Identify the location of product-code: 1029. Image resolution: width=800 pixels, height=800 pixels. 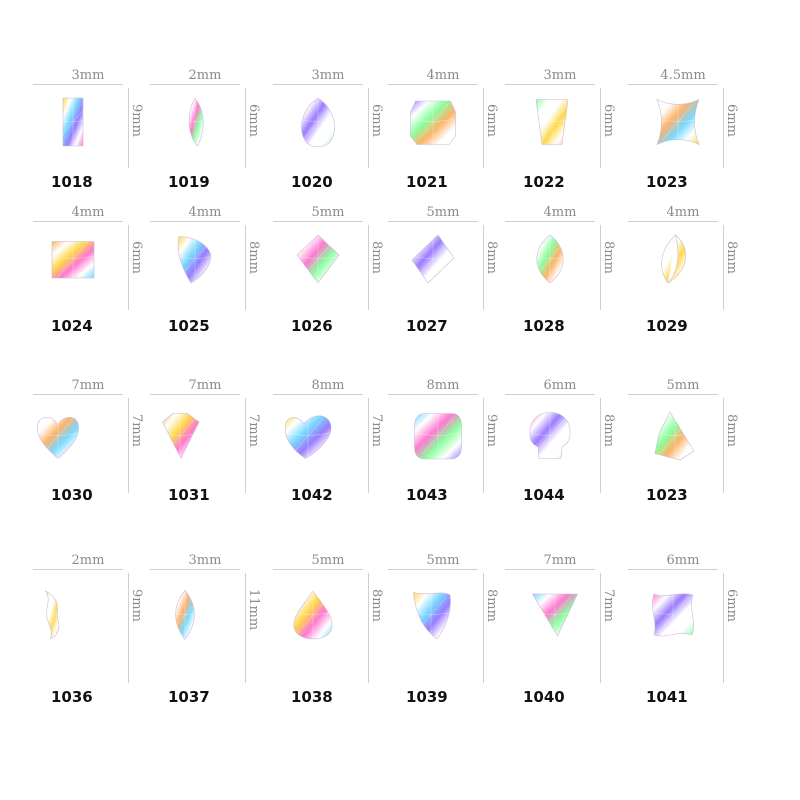
(667, 326).